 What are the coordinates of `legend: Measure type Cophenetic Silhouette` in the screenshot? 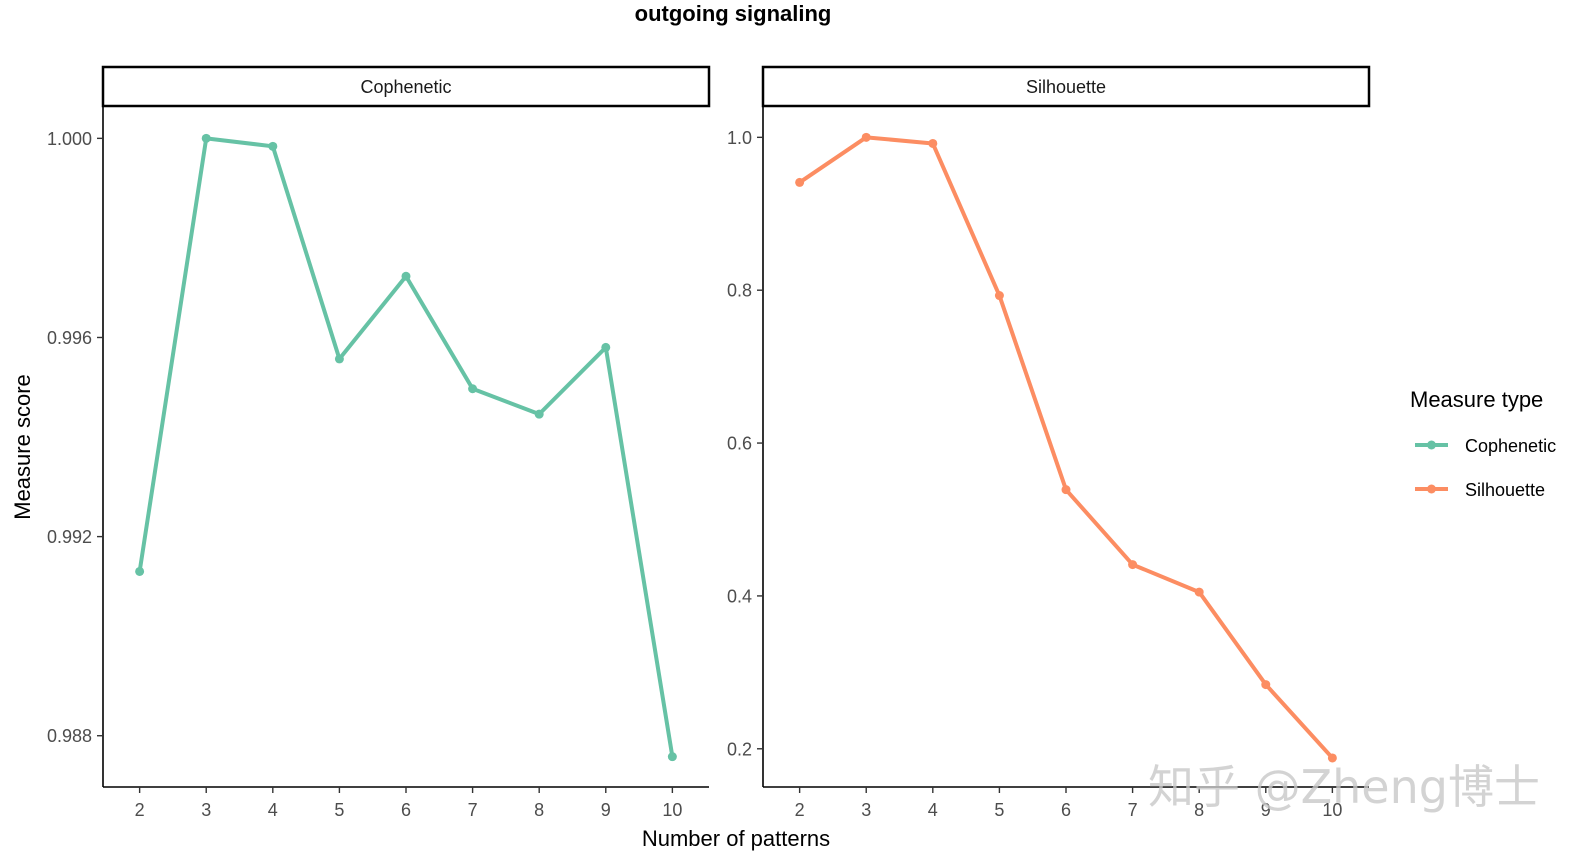 It's located at (1483, 443).